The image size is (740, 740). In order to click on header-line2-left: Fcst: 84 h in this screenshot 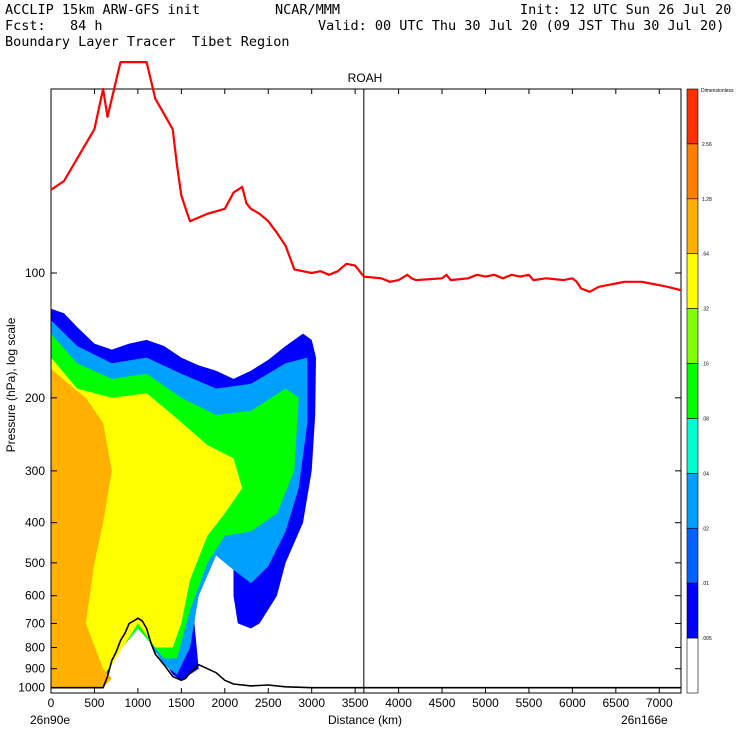, I will do `click(54, 26)`.